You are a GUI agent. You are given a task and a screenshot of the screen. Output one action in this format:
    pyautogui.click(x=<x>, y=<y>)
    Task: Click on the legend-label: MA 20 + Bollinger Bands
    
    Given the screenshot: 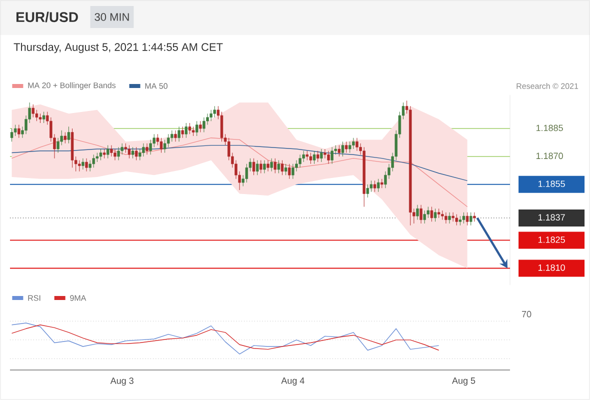 What is the action you would take?
    pyautogui.click(x=72, y=86)
    